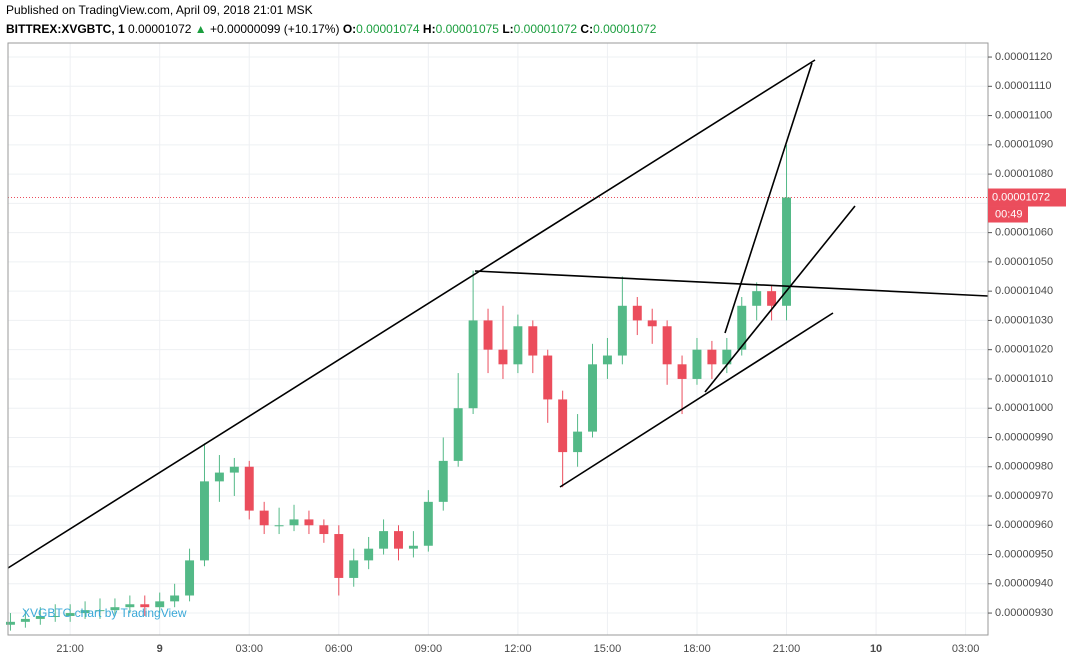 The width and height of the screenshot is (1066, 663). I want to click on o-value: 0.00001074, so click(388, 29).